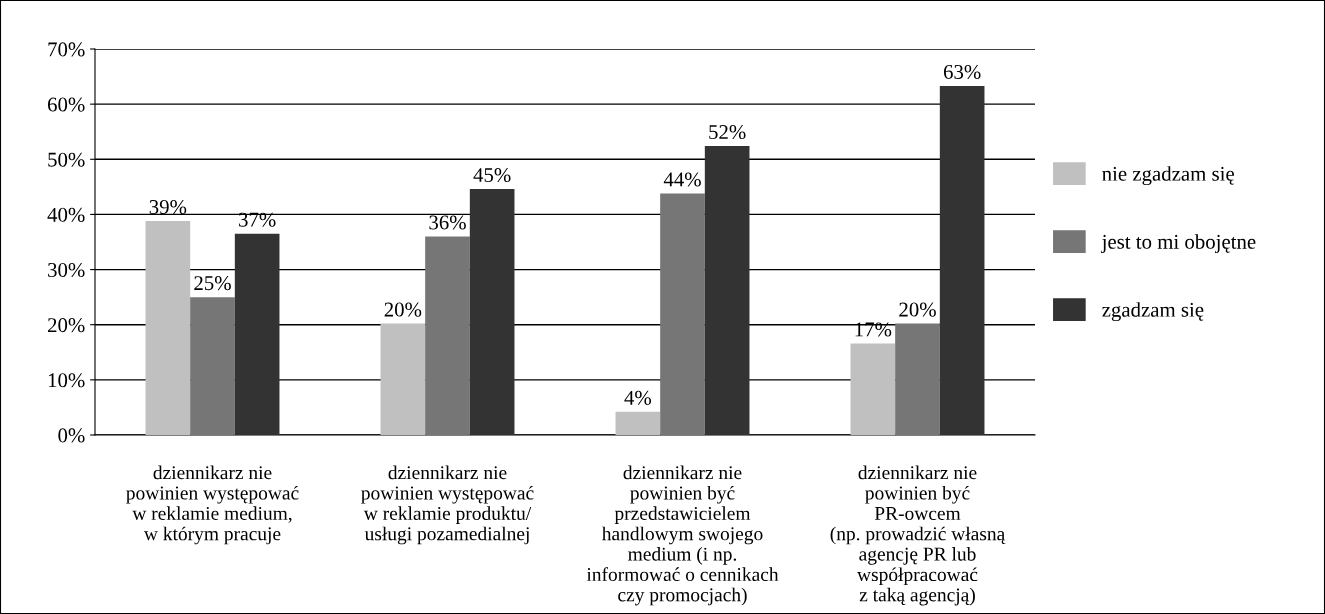  Describe the element at coordinates (447, 222) in the screenshot. I see `data-label: 36%` at that location.